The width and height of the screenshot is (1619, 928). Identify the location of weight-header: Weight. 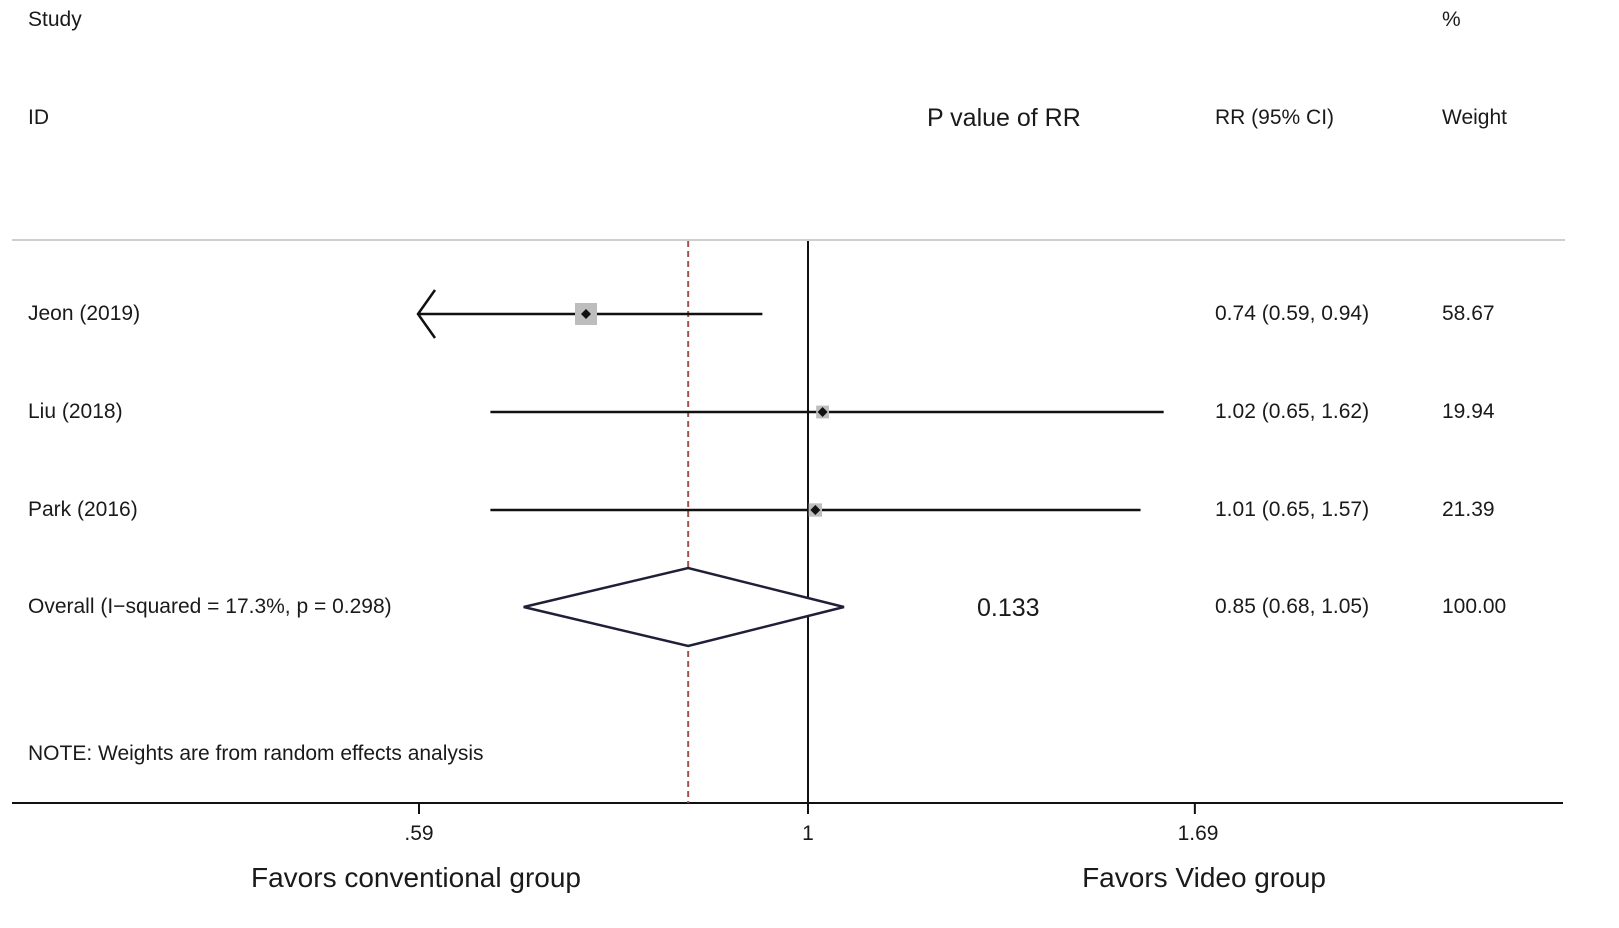
(1474, 117).